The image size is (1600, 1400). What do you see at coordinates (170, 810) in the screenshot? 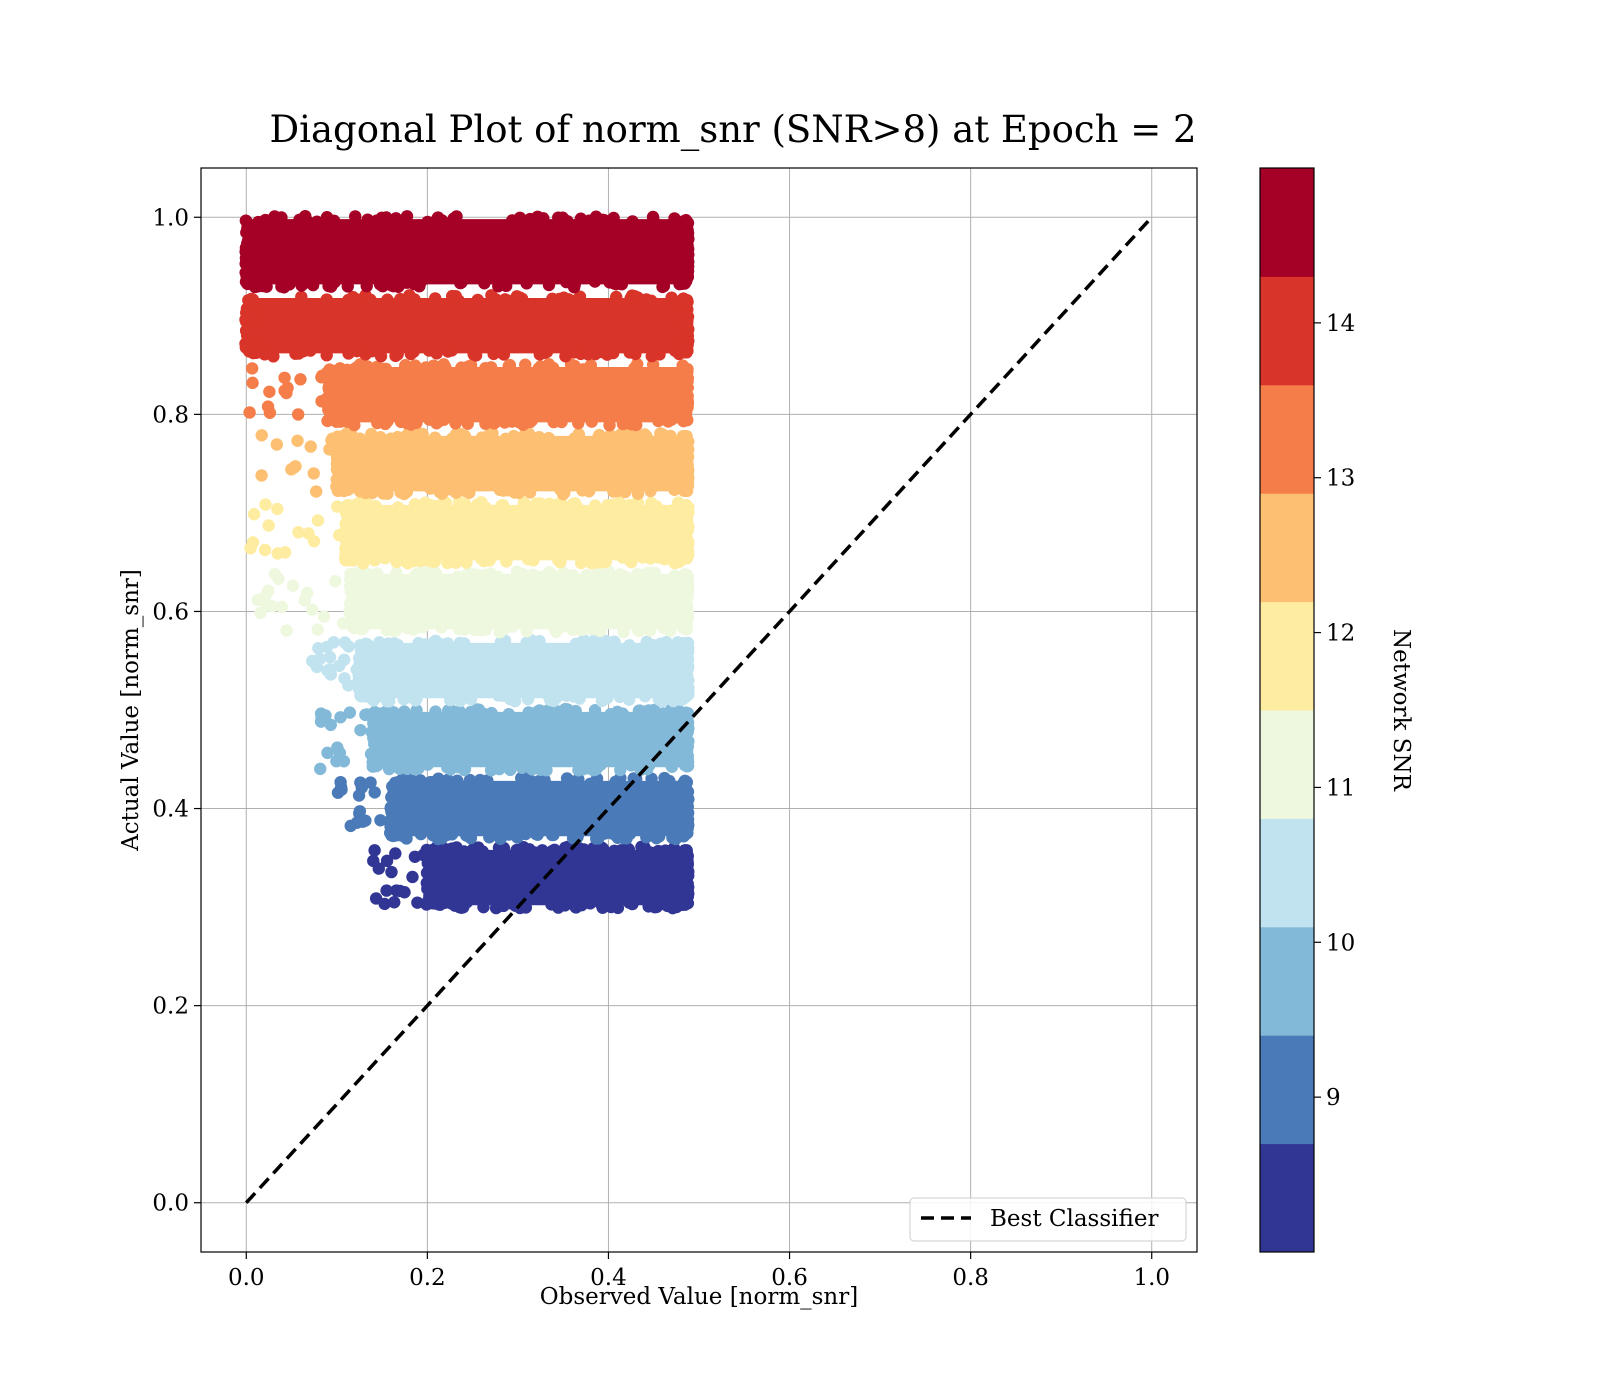
I see `y-tick-label: 0.4` at bounding box center [170, 810].